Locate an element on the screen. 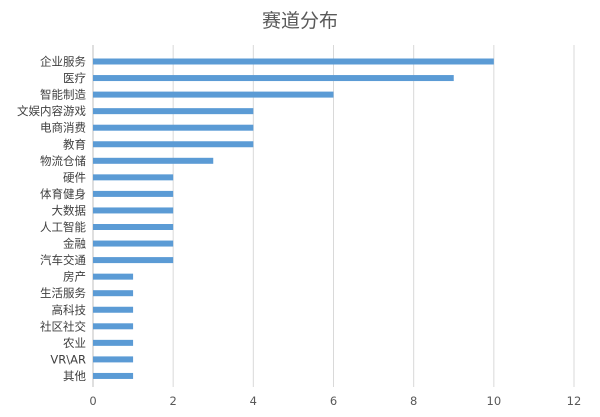  category-label: 汽车交通 is located at coordinates (63, 260).